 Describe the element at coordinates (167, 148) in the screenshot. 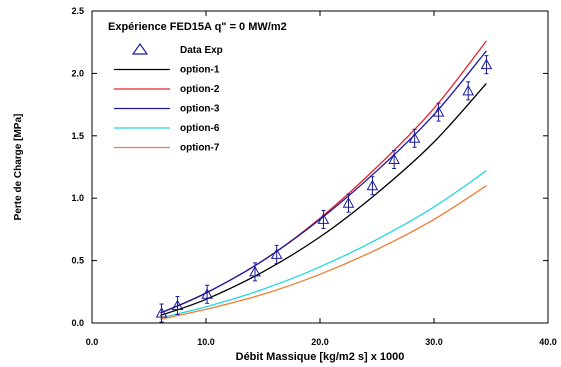

I see `legend-item-option-7: option-7` at that location.